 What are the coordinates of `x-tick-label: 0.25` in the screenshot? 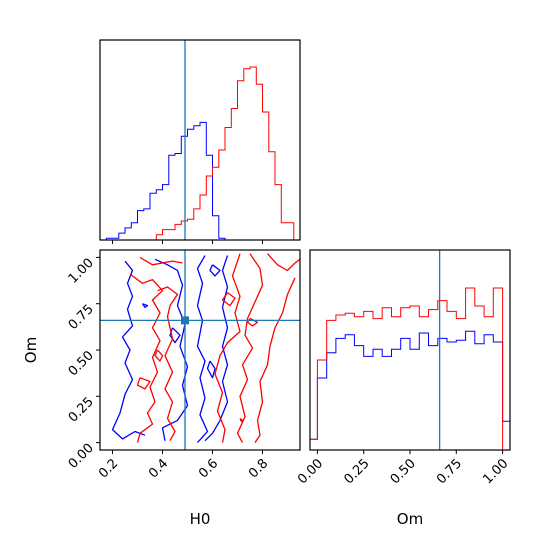 It's located at (356, 471).